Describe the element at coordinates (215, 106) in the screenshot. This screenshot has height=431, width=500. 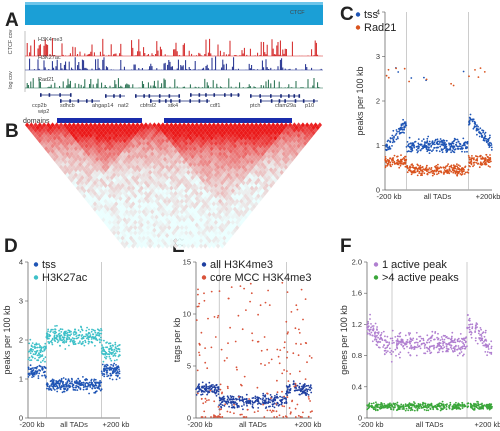
I see `gene-label-6: cdf1` at that location.